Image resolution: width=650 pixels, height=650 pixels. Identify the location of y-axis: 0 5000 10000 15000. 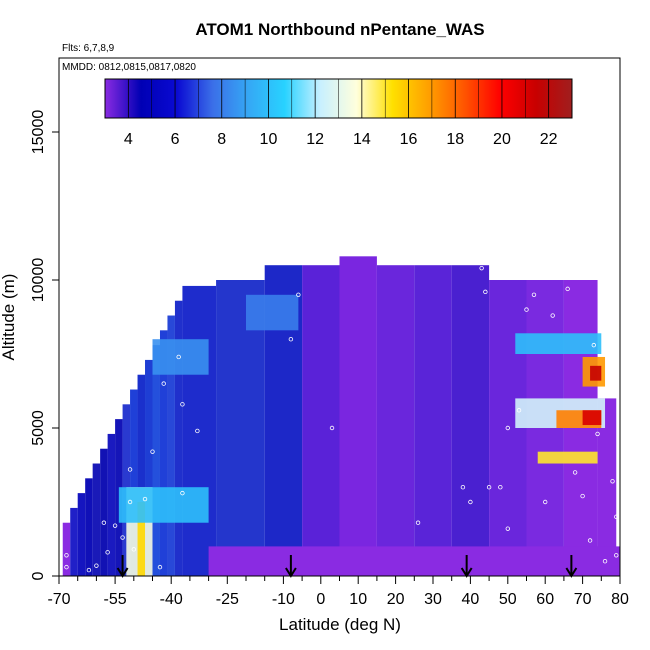
(44, 345).